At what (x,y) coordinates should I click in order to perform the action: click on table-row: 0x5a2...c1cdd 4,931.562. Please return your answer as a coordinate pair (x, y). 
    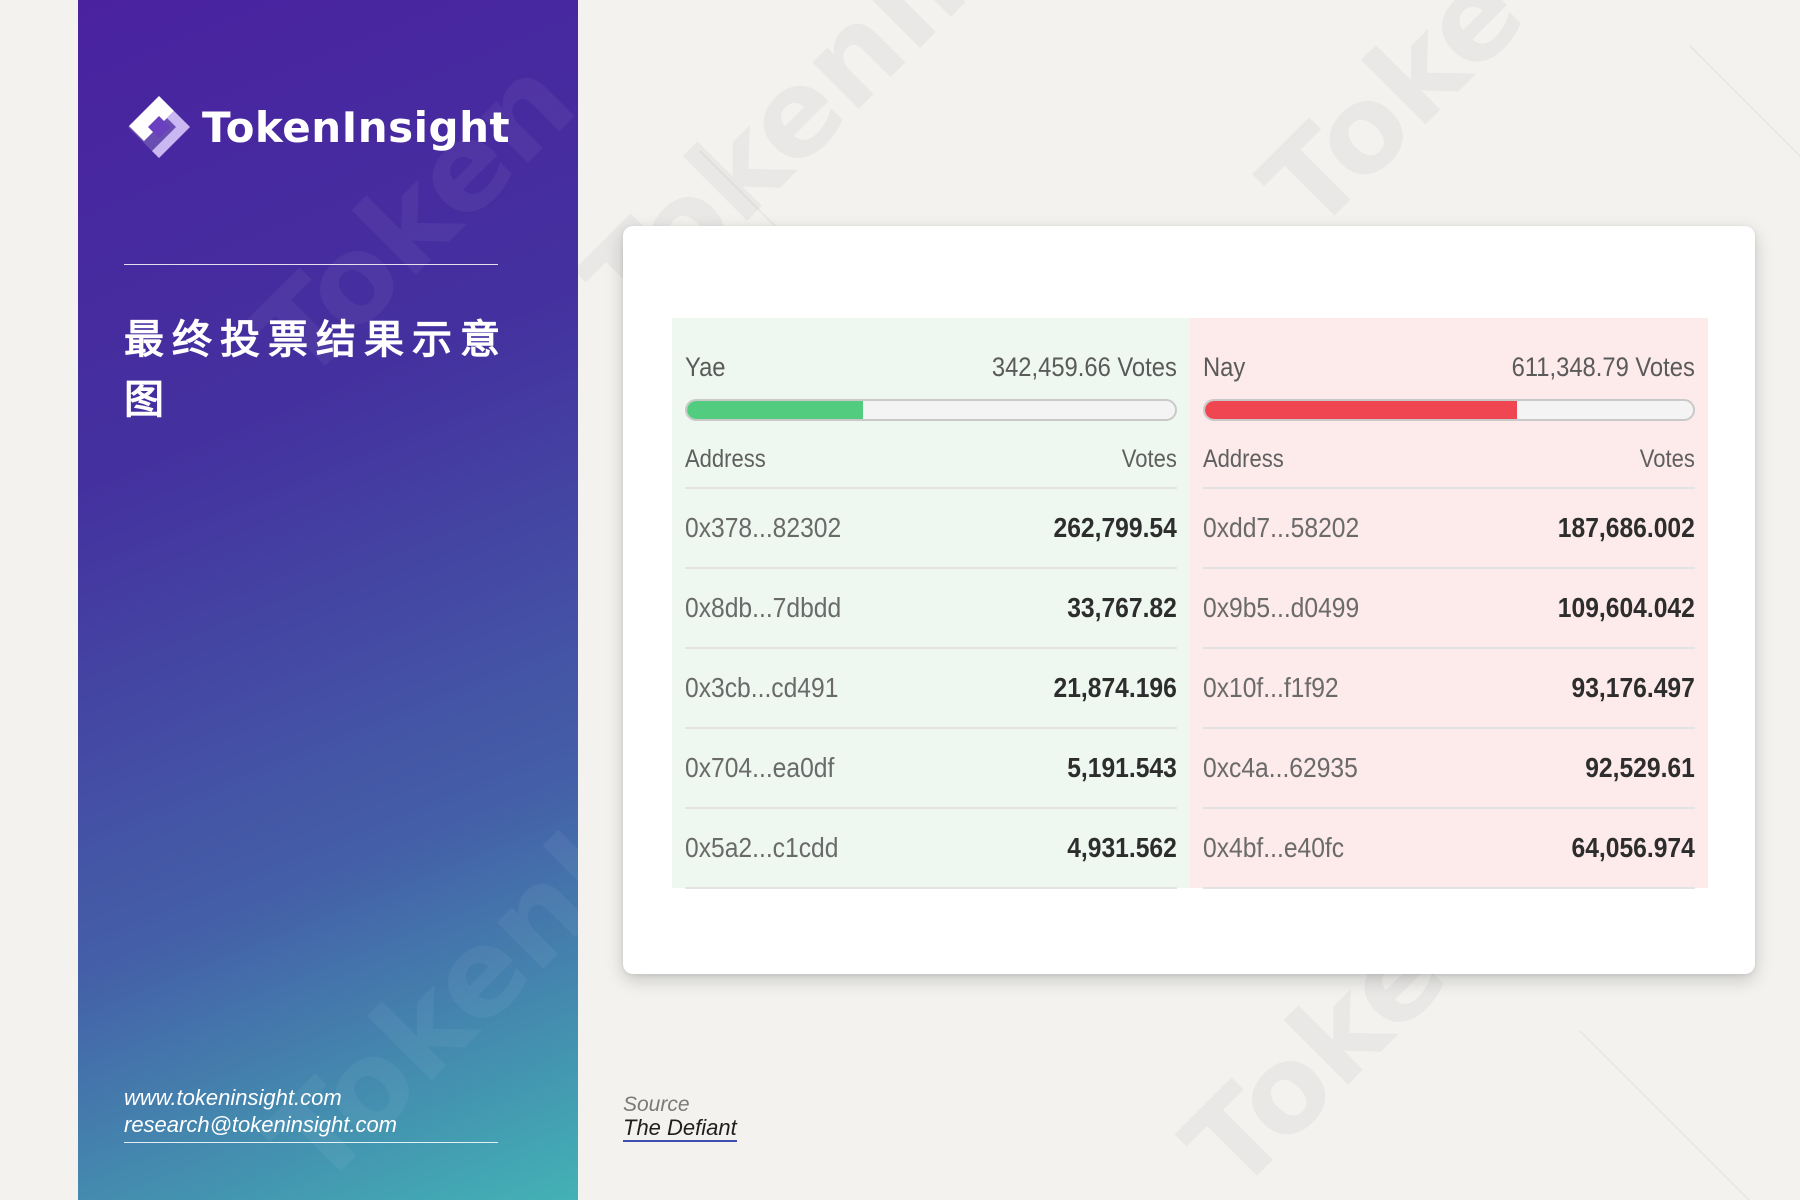
    Looking at the image, I should click on (931, 849).